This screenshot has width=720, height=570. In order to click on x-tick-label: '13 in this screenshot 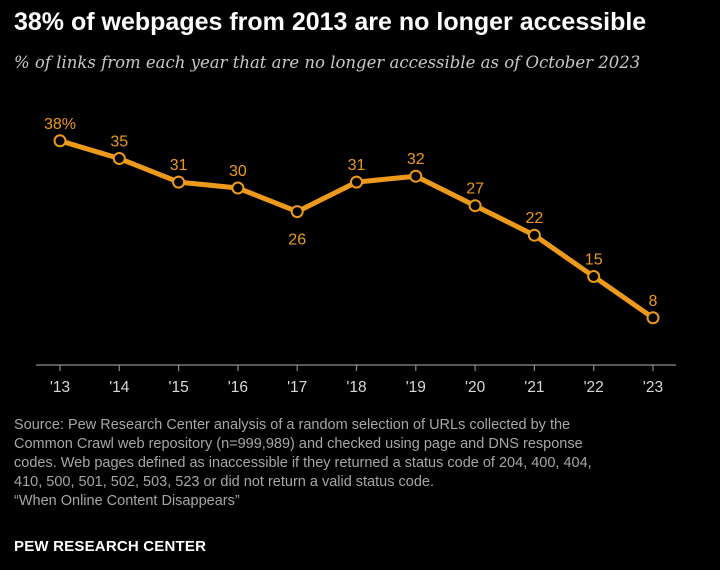, I will do `click(60, 387)`.